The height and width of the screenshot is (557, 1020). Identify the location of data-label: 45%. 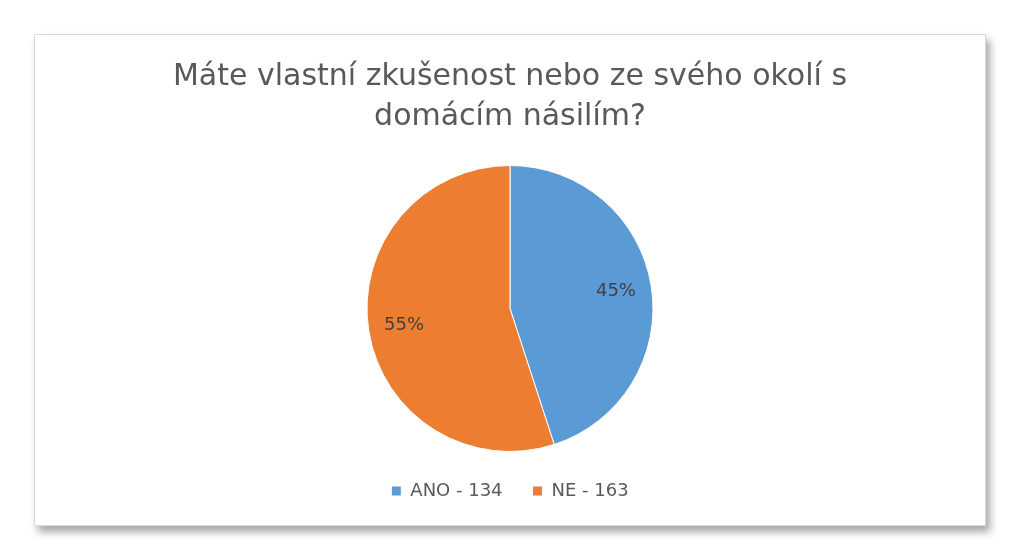
(615, 290).